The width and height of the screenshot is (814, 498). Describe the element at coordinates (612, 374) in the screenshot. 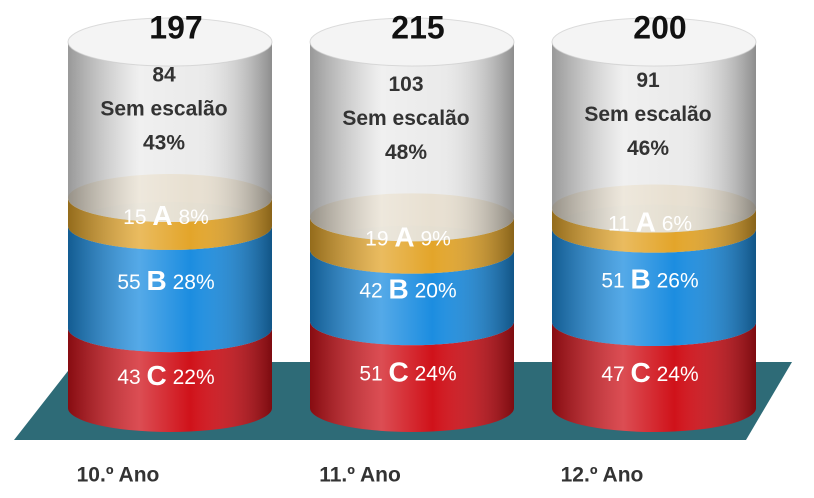

I see `value-label: 47` at that location.